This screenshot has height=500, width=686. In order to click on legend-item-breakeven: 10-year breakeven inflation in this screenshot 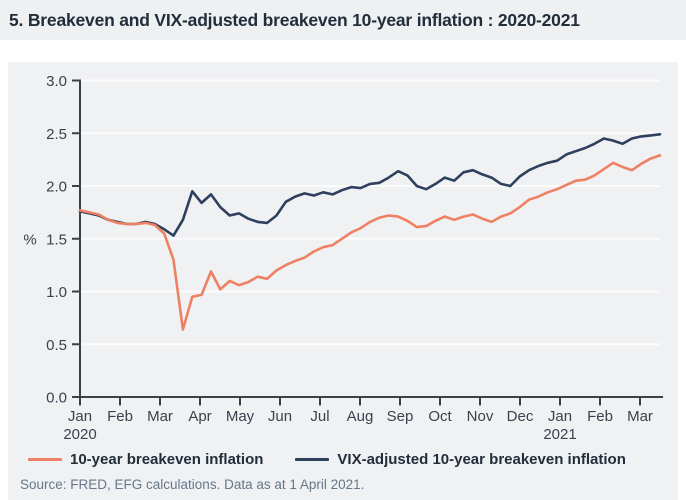, I will do `click(145, 459)`.